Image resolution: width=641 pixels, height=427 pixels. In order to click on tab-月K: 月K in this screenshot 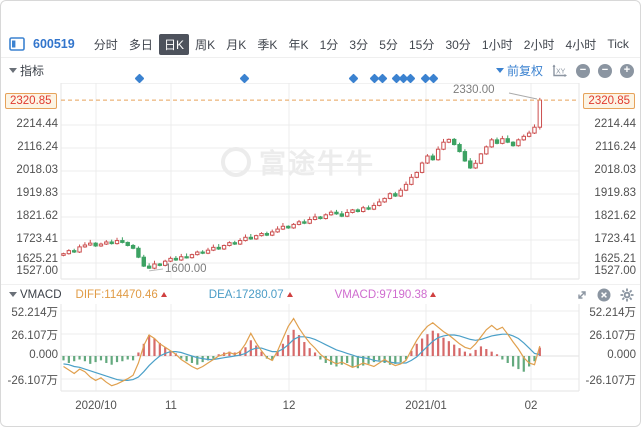, I will do `click(236, 44)`.